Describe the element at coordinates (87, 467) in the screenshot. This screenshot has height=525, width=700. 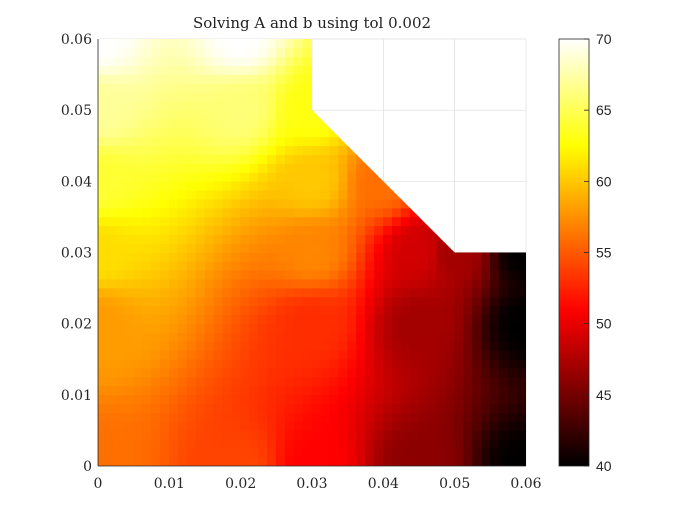
I see `y-tick-label: 0` at that location.